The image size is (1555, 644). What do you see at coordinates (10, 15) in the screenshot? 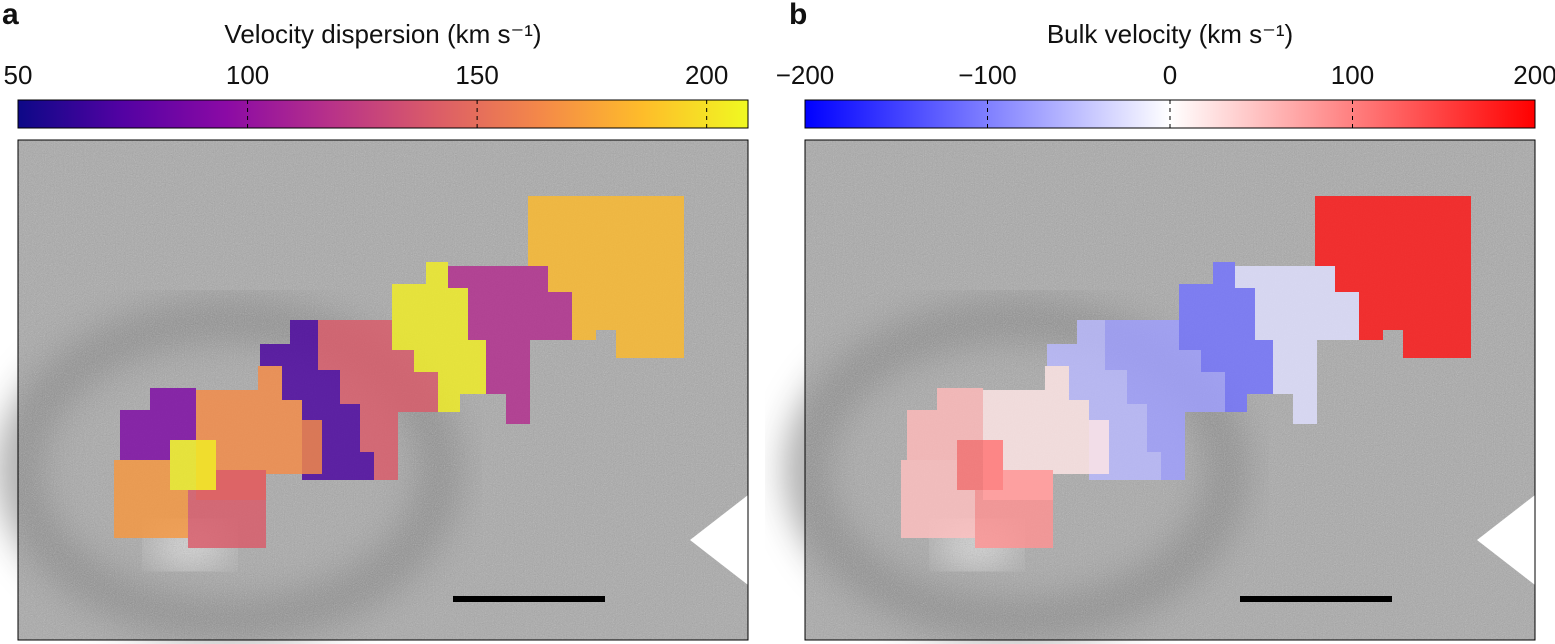
I see `panel-label: a` at bounding box center [10, 15].